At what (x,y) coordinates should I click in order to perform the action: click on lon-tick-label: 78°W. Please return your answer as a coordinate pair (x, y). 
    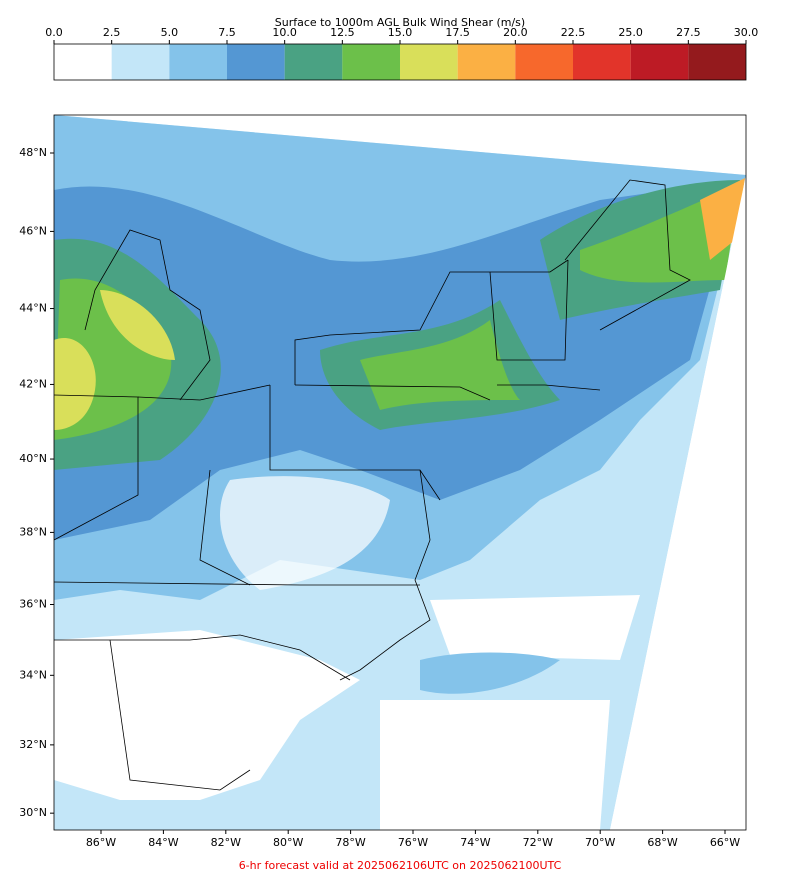
    Looking at the image, I should click on (350, 842).